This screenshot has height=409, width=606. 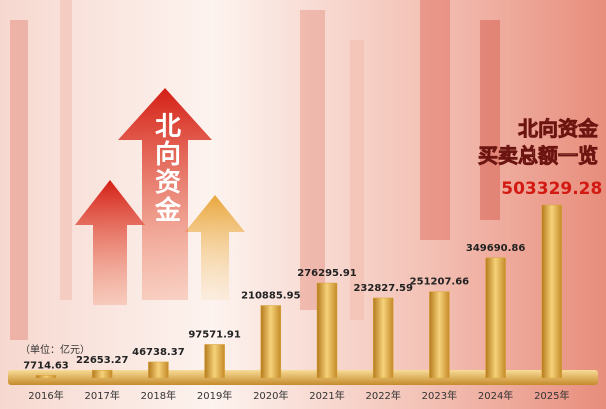 What do you see at coordinates (551, 189) in the screenshot?
I see `value-label: 503329.28` at bounding box center [551, 189].